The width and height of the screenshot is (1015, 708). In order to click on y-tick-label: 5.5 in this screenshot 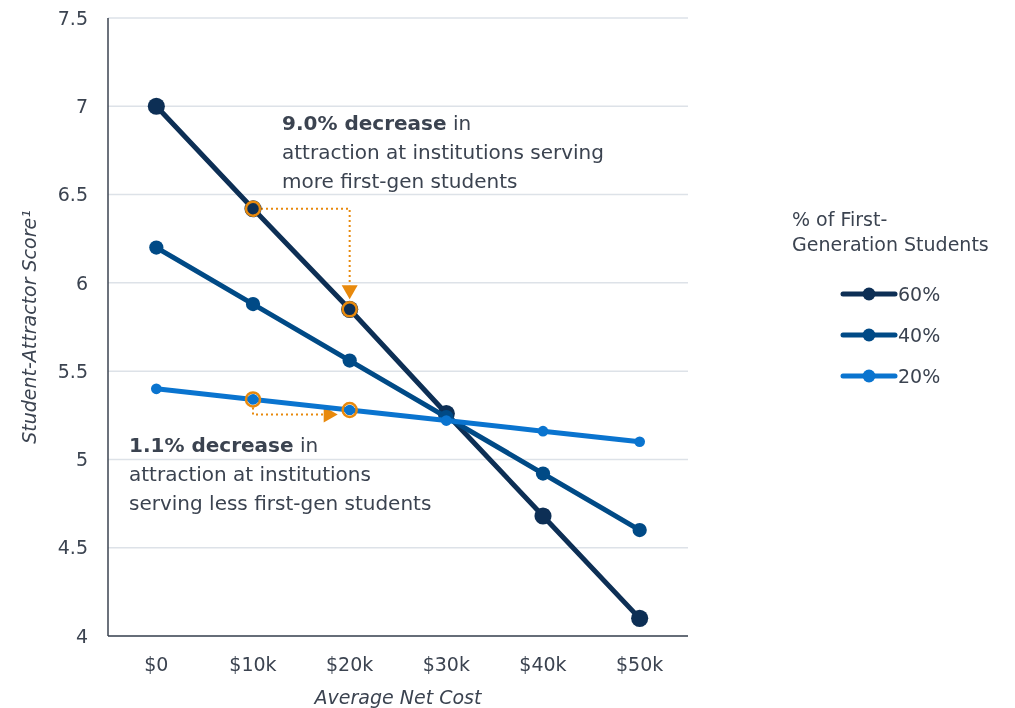, I will do `click(72, 370)`.